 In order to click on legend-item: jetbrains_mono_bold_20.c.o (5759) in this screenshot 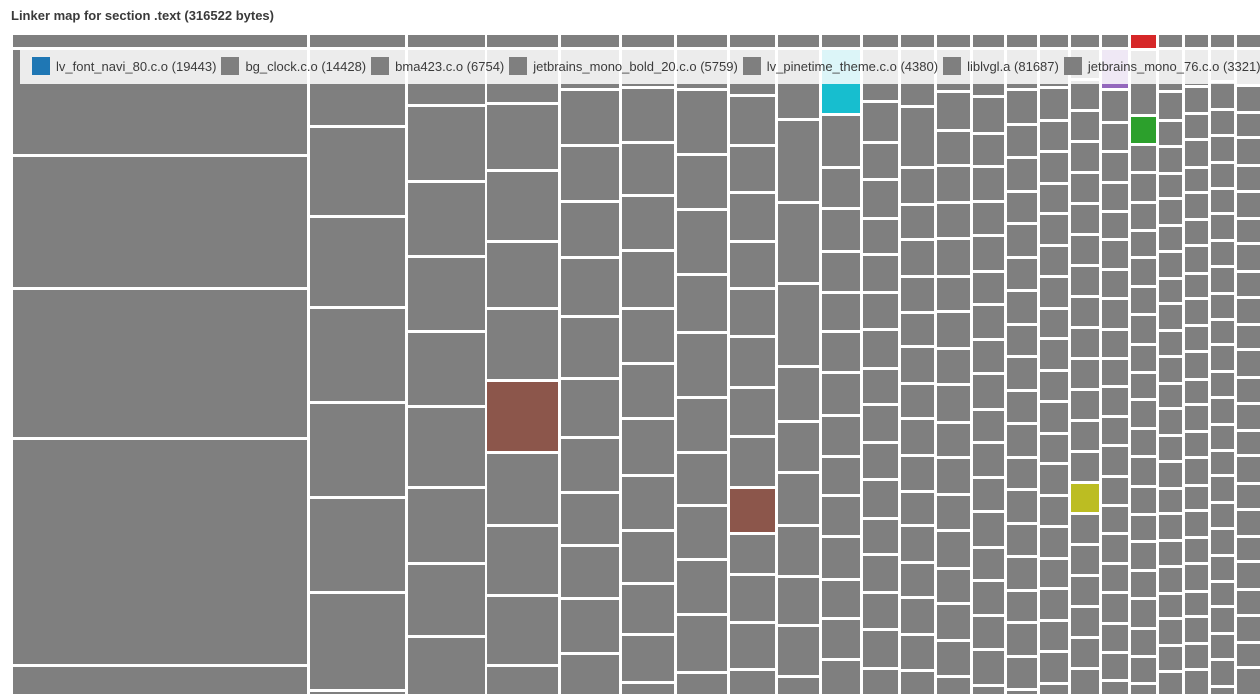, I will do `click(623, 66)`.